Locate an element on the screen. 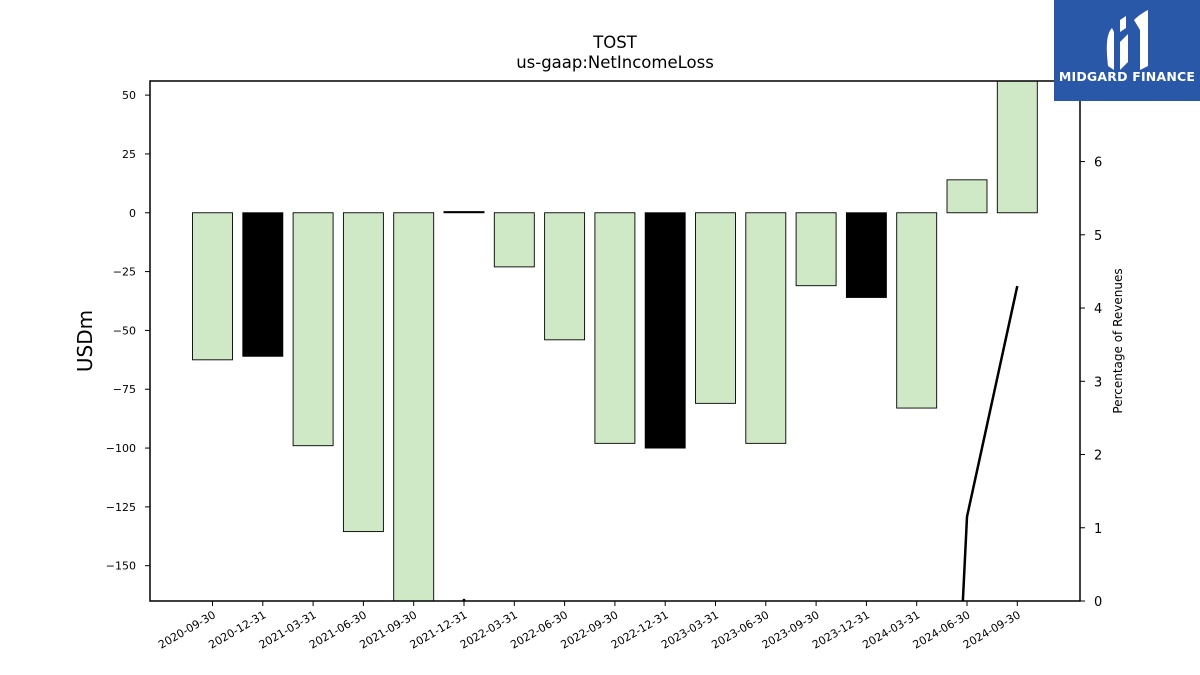 The height and width of the screenshot is (675, 1200). y-tick-label: −125 is located at coordinates (121, 507).